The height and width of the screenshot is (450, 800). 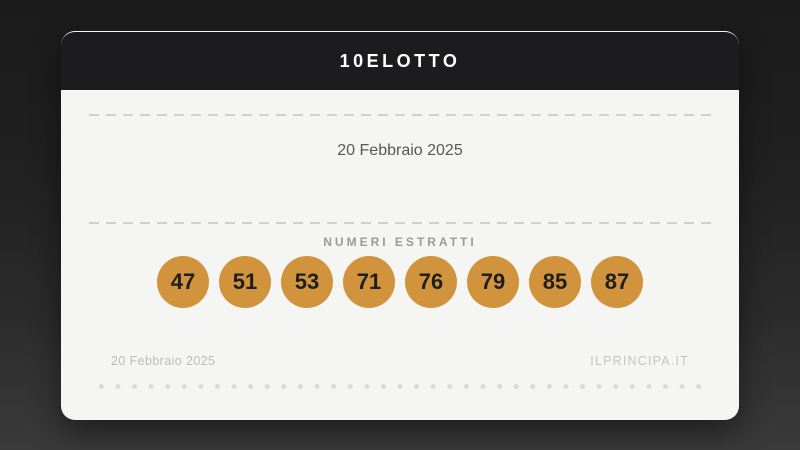 I want to click on number-ball: 87, so click(x=617, y=282).